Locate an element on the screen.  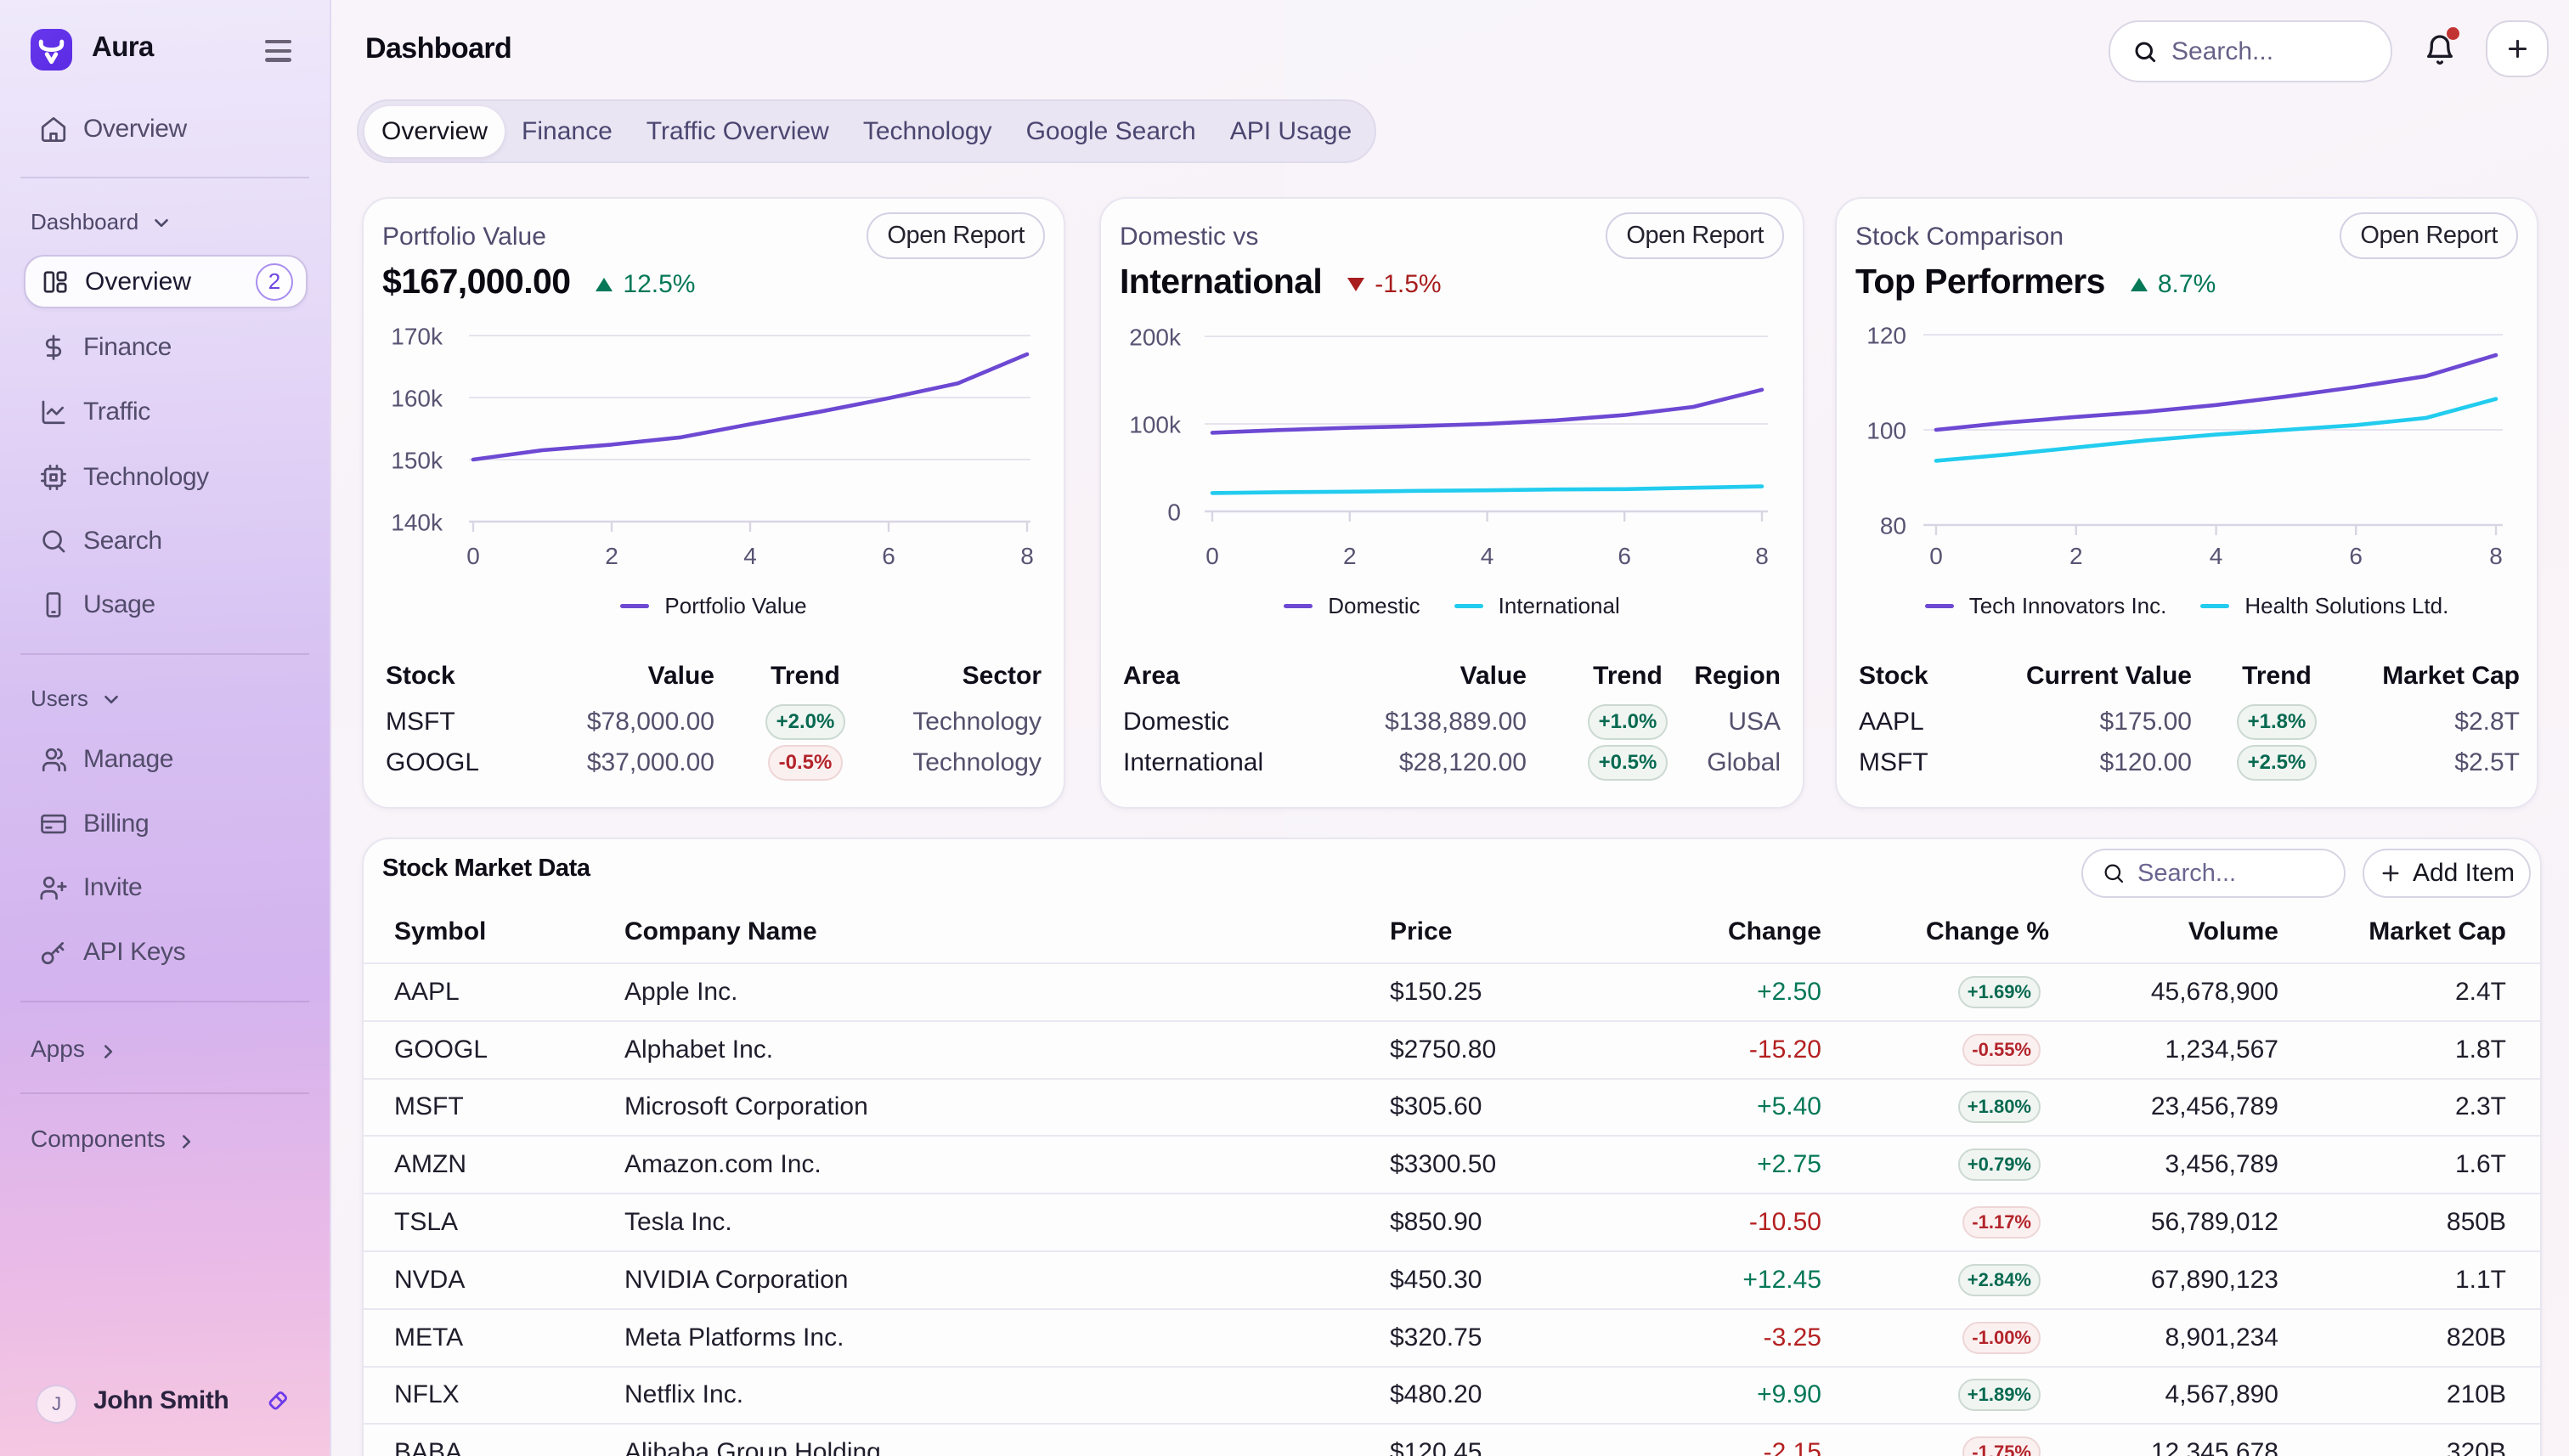
svg-text: 80 is located at coordinates (1893, 525).